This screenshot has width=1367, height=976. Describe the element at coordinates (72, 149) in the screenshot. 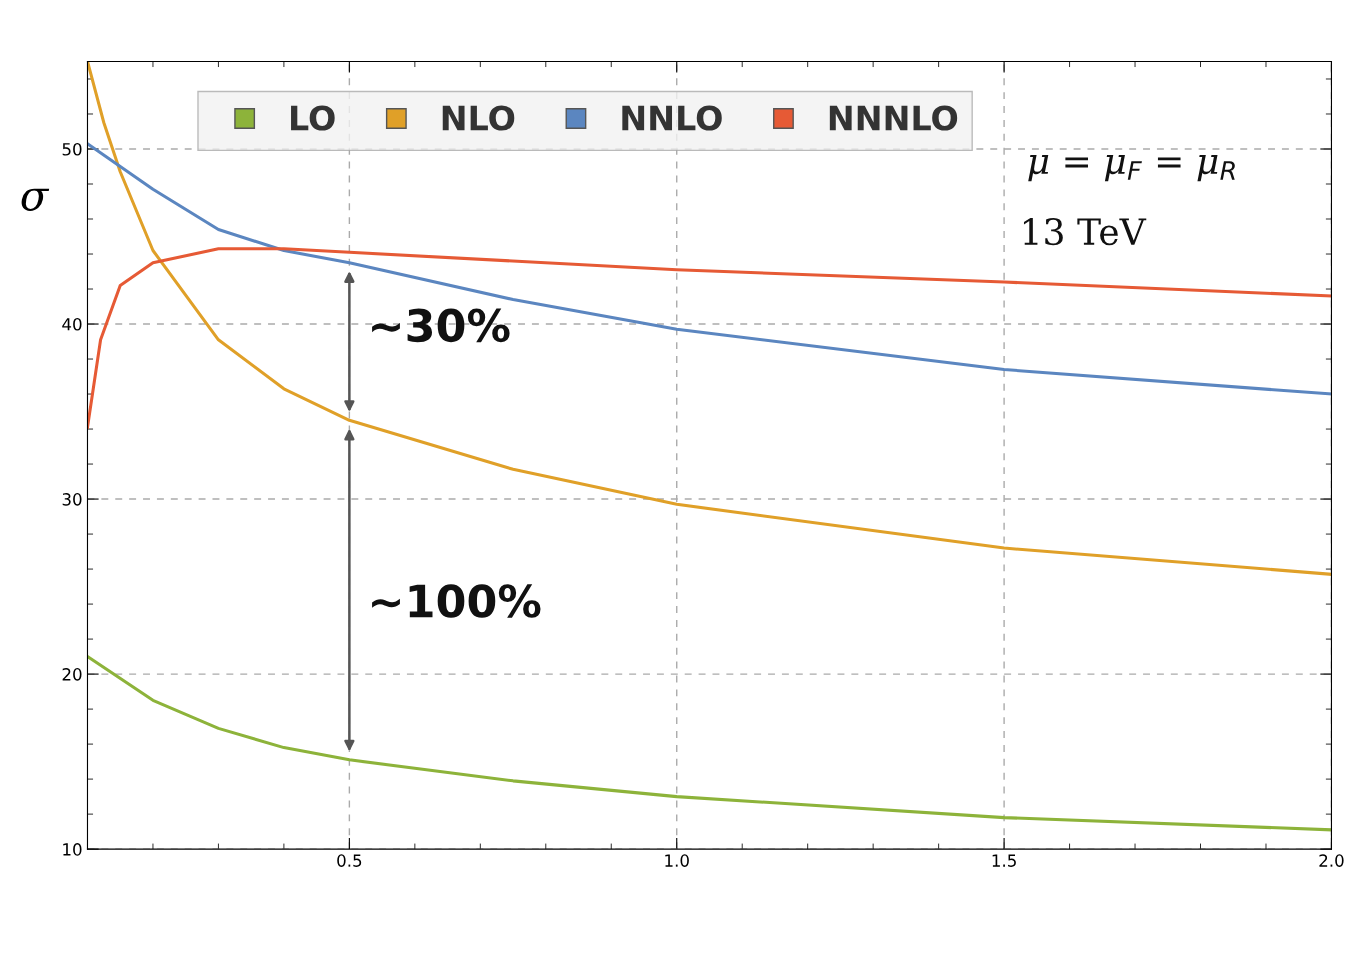

I see `y-tick-label: 50` at that location.